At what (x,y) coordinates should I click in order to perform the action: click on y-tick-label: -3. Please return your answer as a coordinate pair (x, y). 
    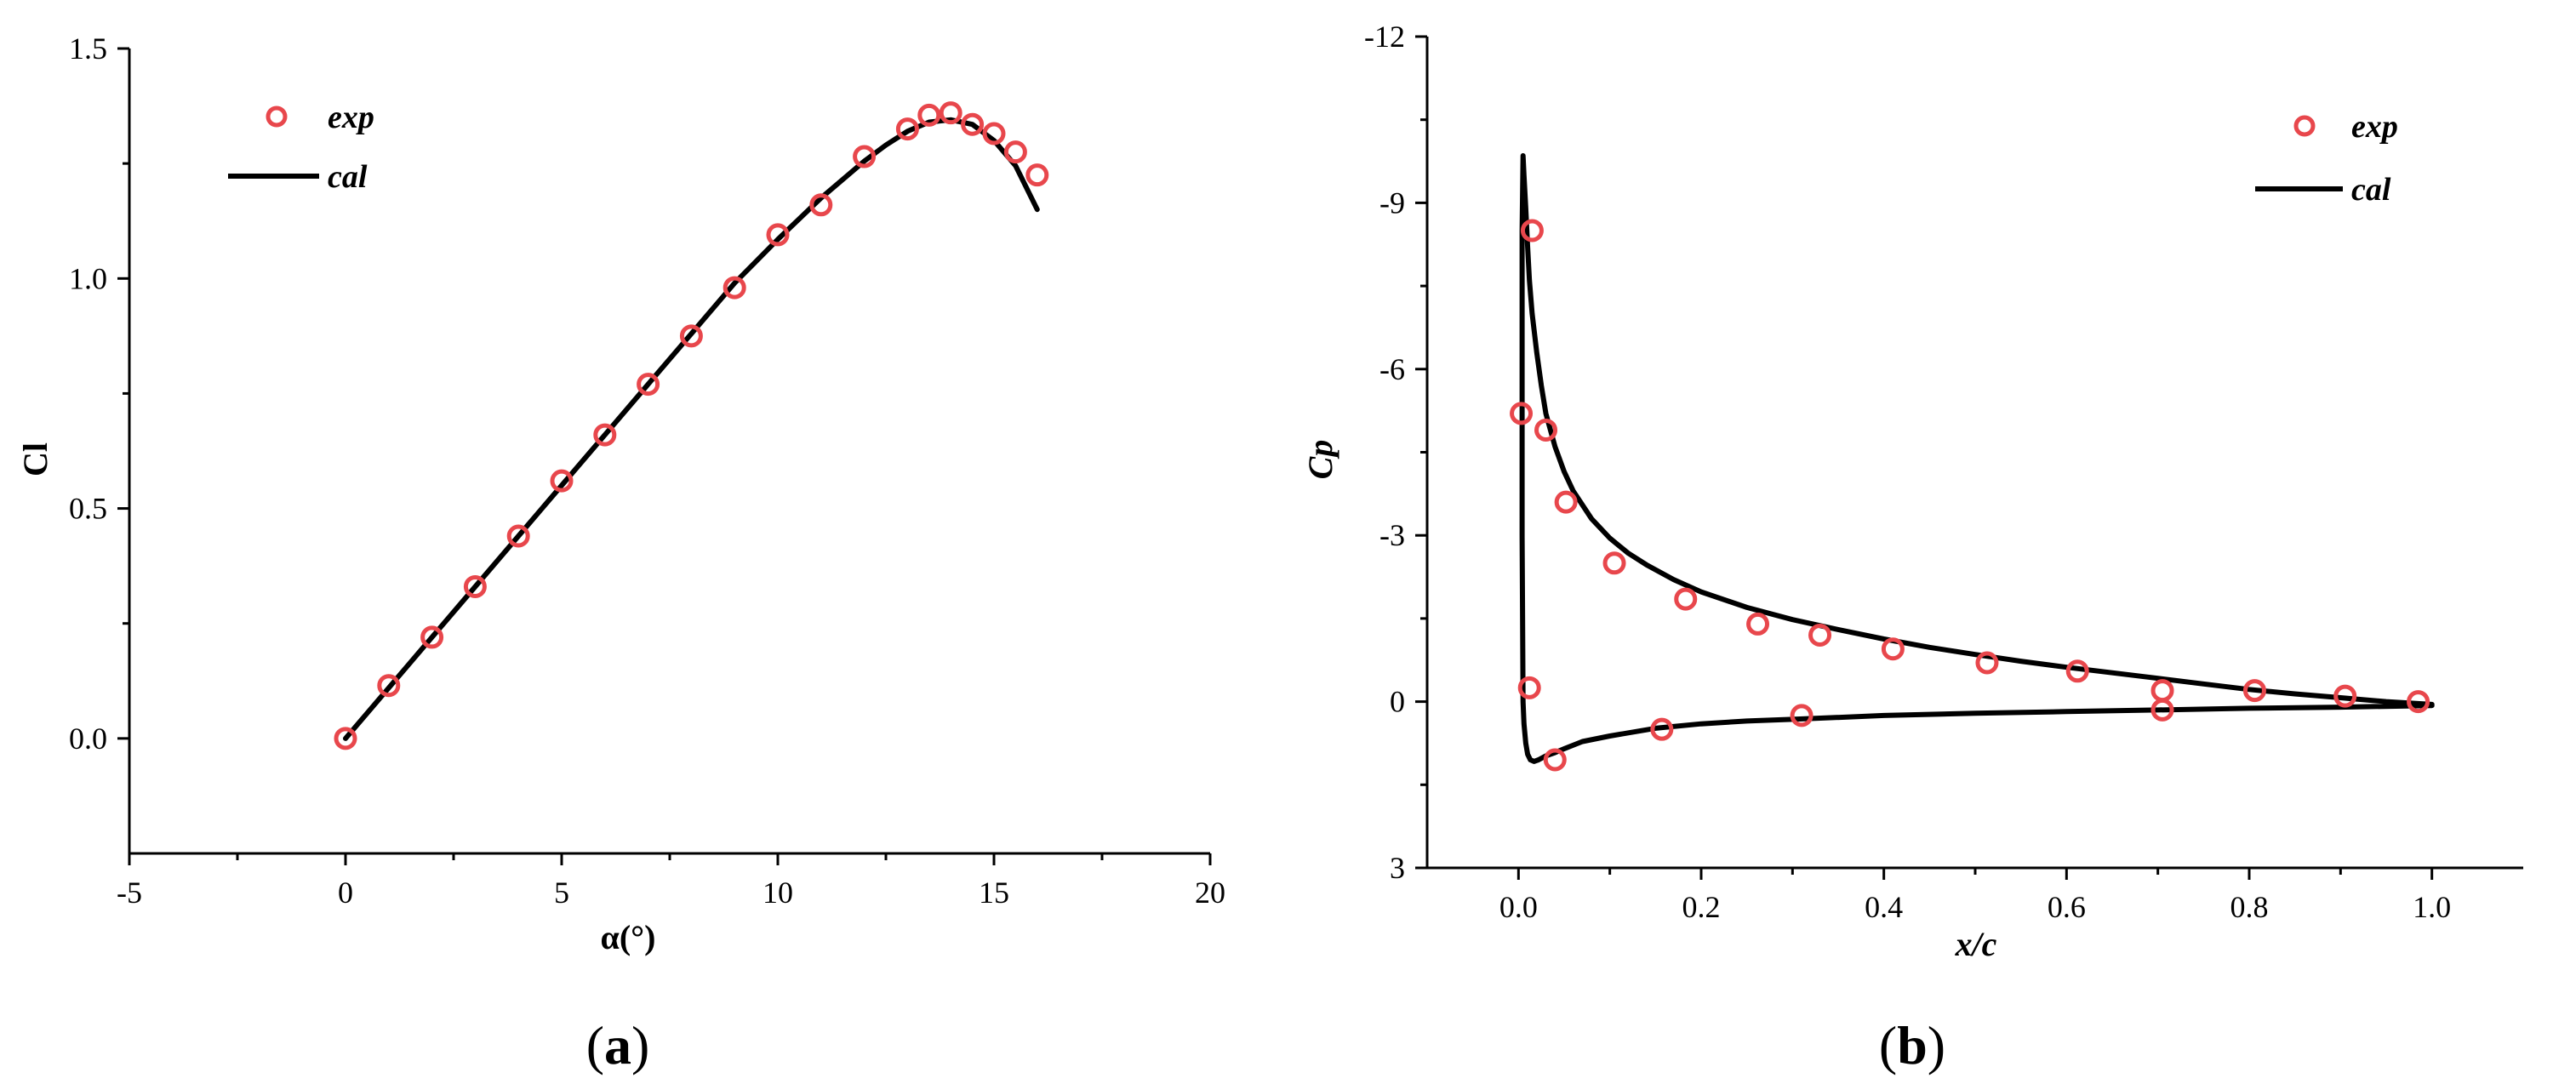
    Looking at the image, I should click on (1392, 535).